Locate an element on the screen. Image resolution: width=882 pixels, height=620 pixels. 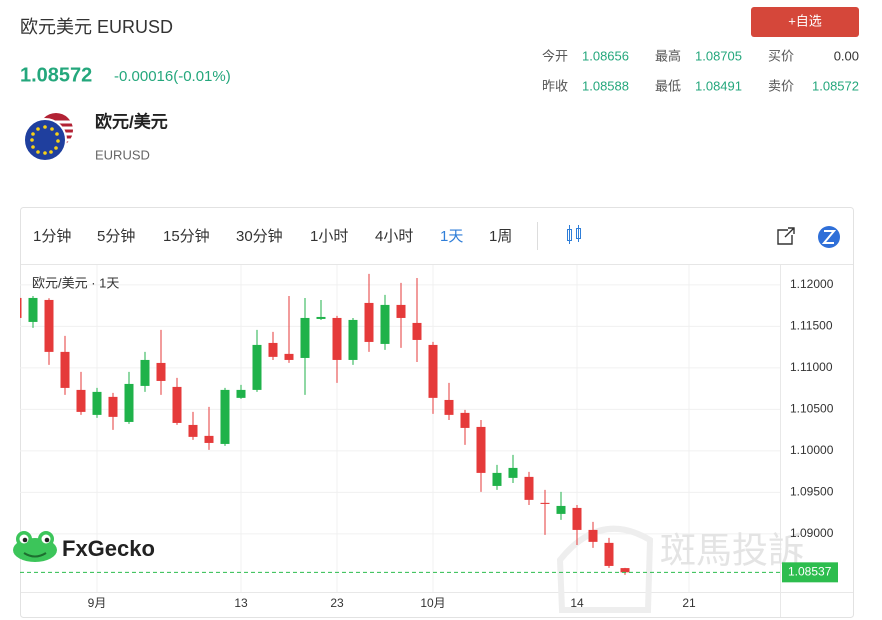
y-tick-label: 1.11000 is located at coordinates (811, 367).